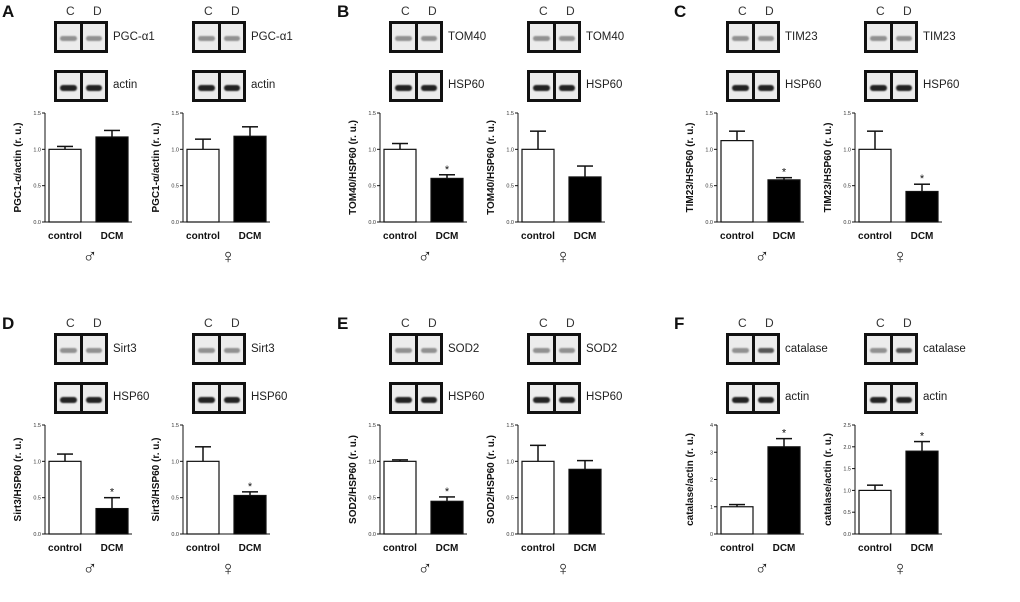  I want to click on blot-label: Sirt3, so click(125, 349).